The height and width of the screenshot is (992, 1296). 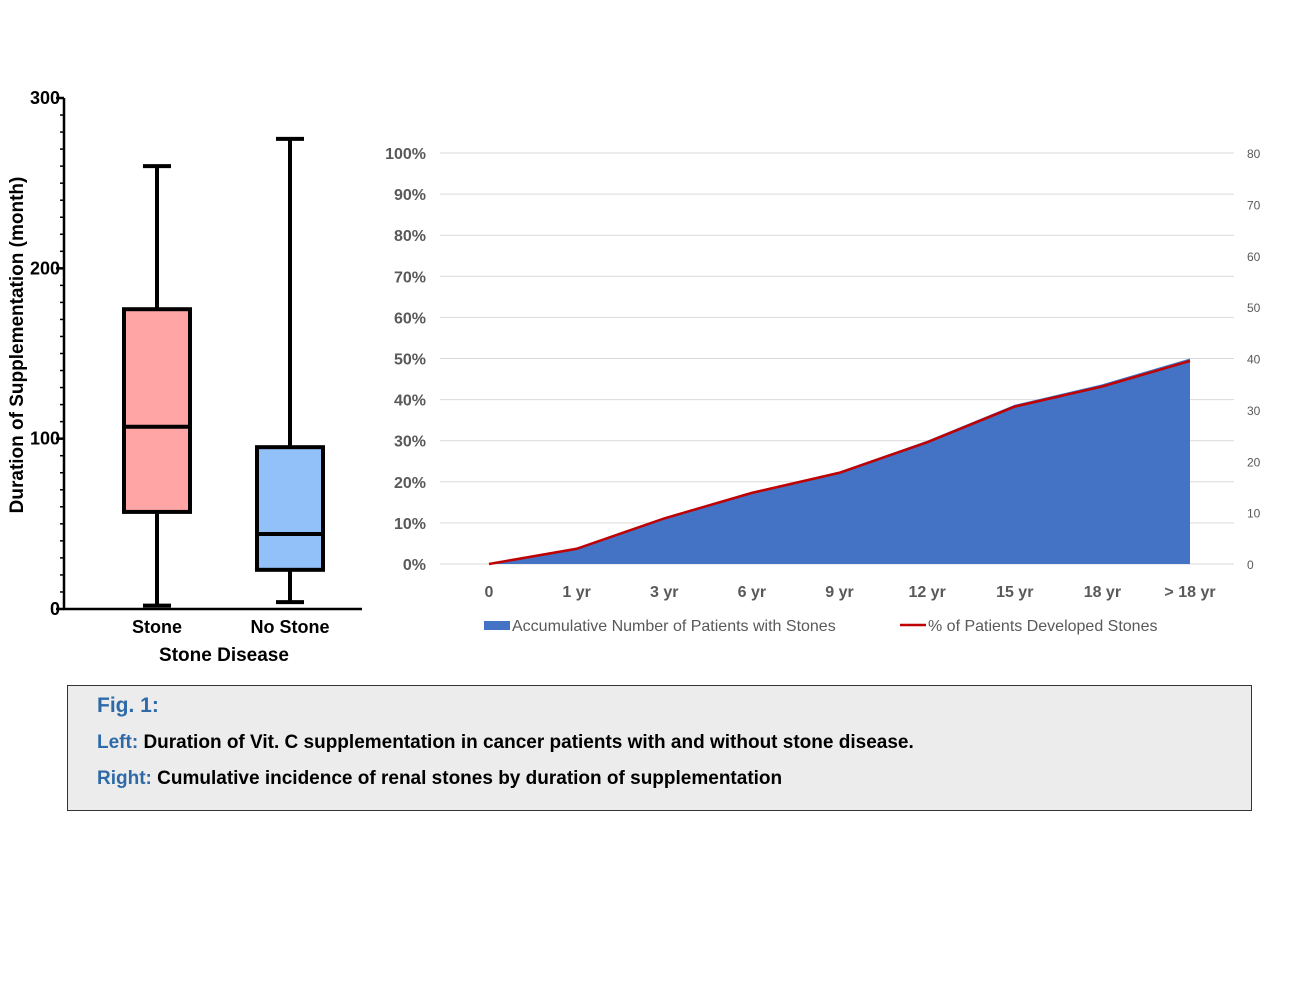 What do you see at coordinates (224, 655) in the screenshot?
I see `box-plot-x-axis-title: Stone Disease` at bounding box center [224, 655].